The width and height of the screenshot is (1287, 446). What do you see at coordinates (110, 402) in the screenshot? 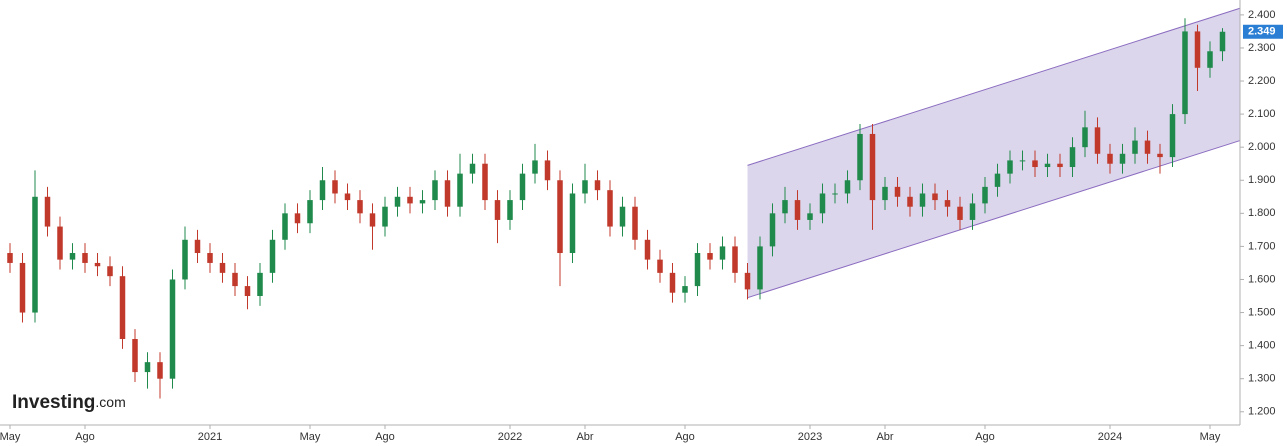
I see `logo-suffix: .com` at bounding box center [110, 402].